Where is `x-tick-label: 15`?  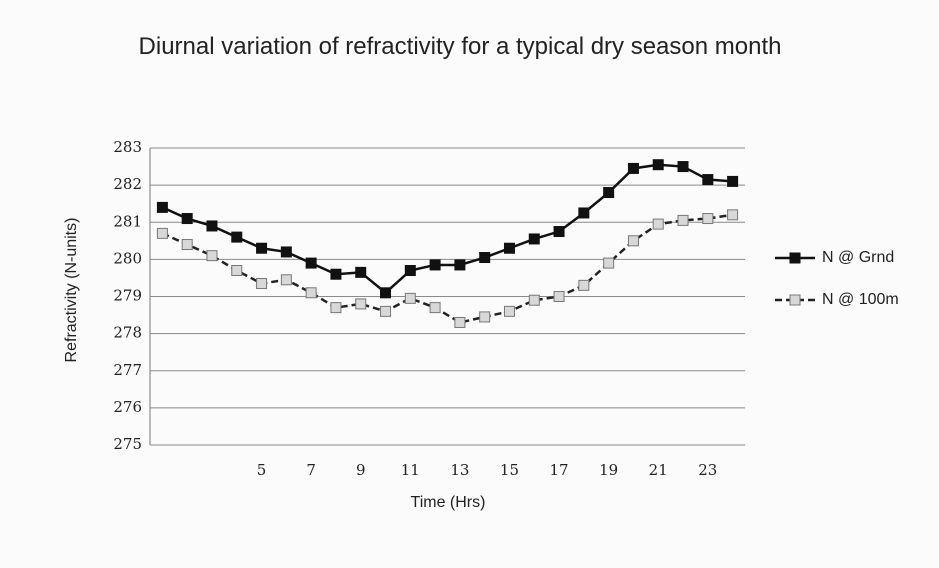
x-tick-label: 15 is located at coordinates (509, 470).